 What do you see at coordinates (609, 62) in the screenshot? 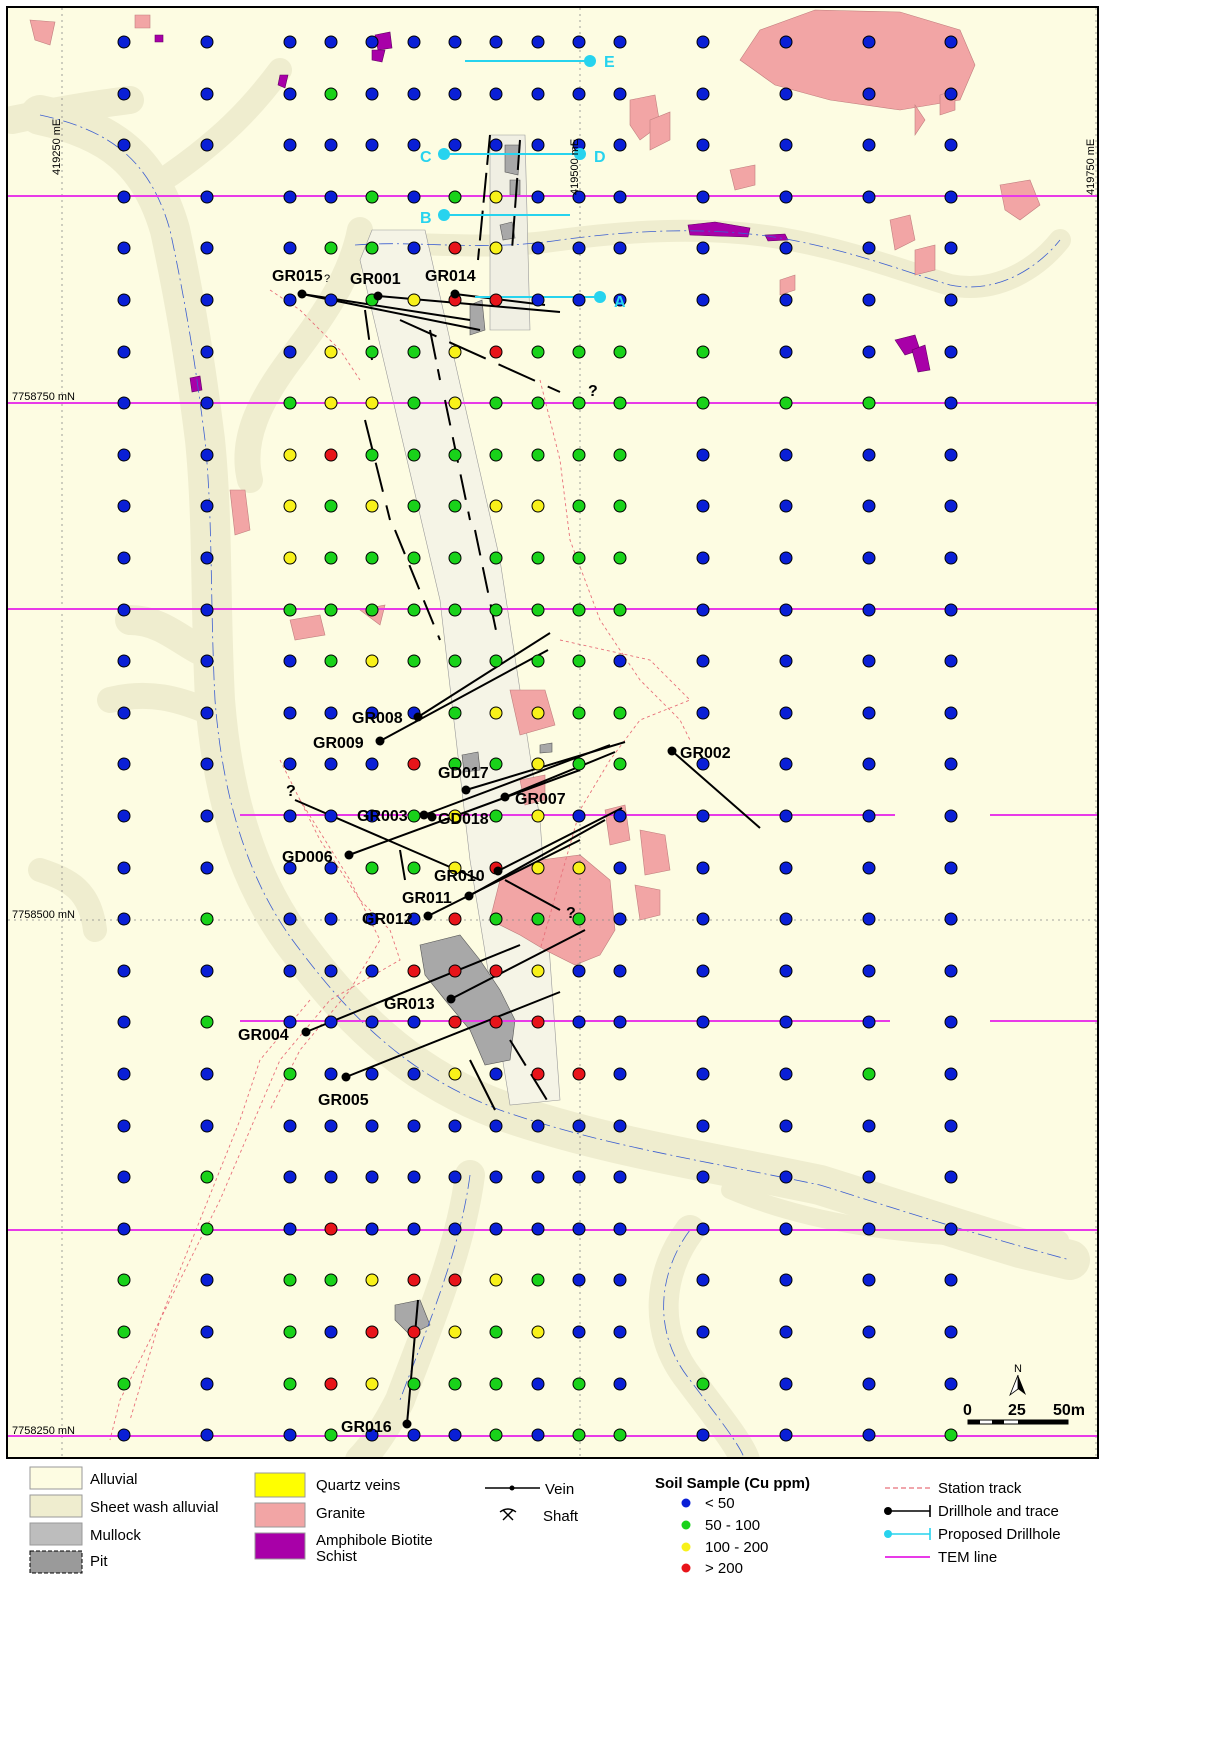
I see `proposed-drillhole-label: E` at bounding box center [609, 62].